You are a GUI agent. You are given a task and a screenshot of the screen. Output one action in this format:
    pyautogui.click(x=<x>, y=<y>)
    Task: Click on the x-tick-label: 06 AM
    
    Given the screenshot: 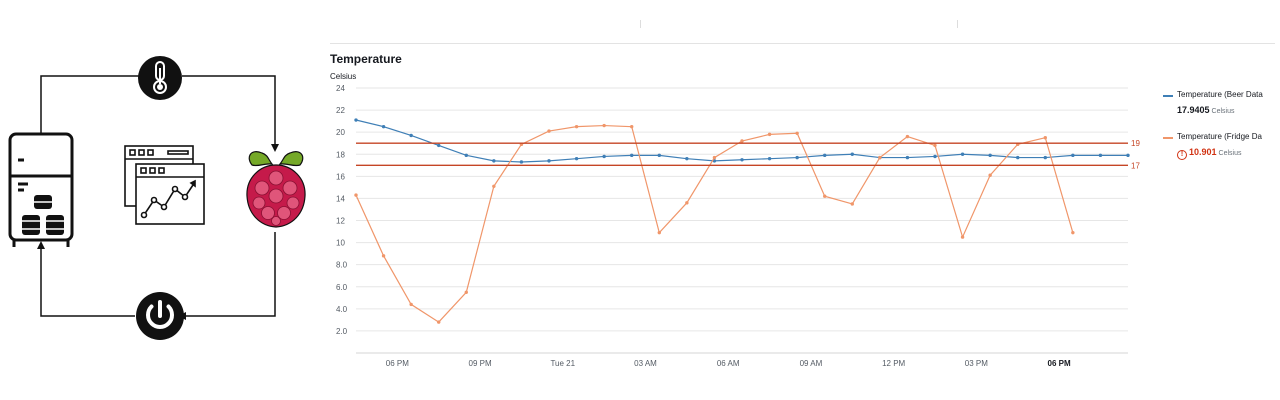 What is the action you would take?
    pyautogui.click(x=728, y=363)
    